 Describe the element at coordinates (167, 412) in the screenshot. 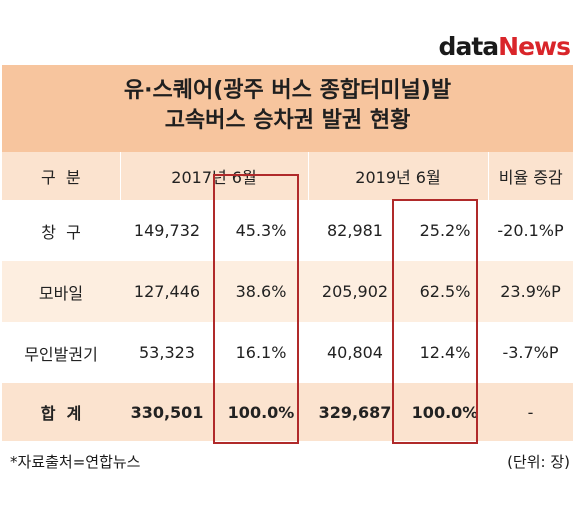

I see `total-2017: 330,501` at that location.